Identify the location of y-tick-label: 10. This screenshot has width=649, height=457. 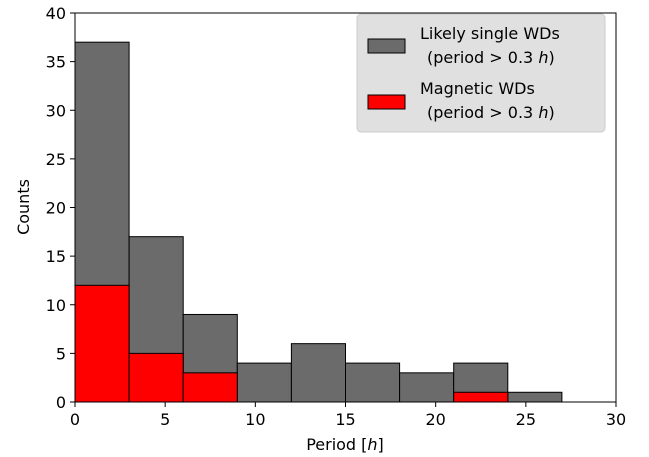
(56, 305).